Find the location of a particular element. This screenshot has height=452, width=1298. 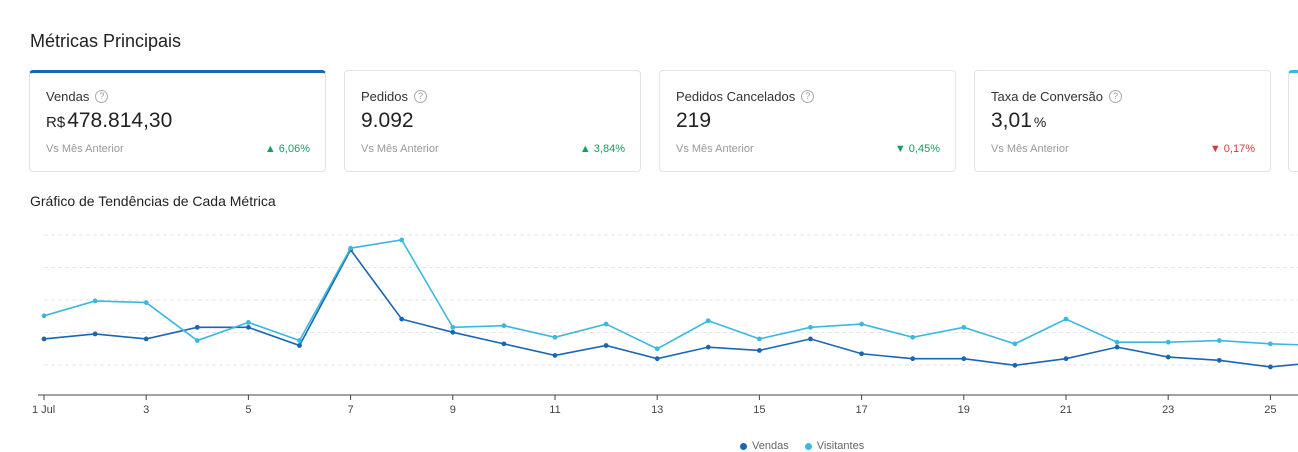

metric-label: Pedidos ? is located at coordinates (394, 96).